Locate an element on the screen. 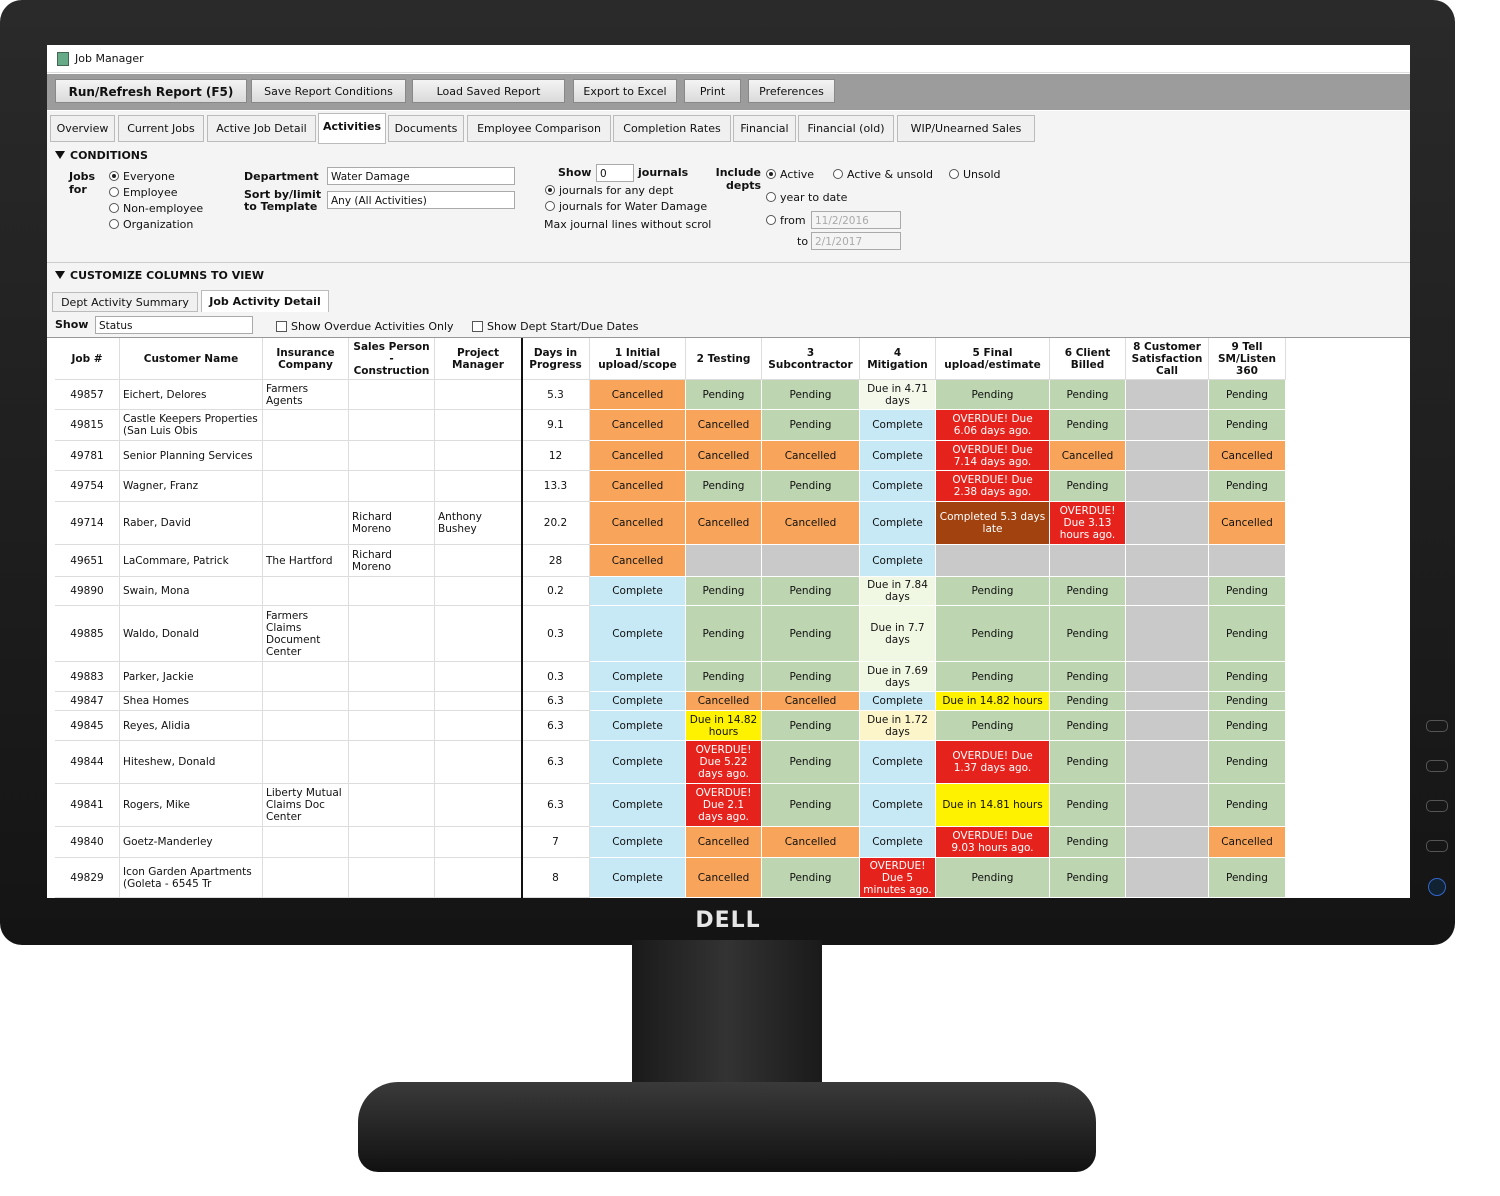 Image resolution: width=1500 pixels, height=1196 pixels. table-cell: Farmers Agents is located at coordinates (306, 395).